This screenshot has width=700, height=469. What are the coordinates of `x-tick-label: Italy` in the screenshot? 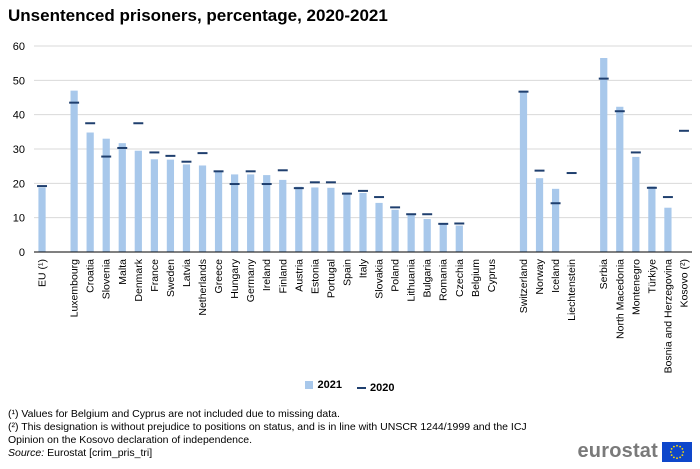 It's located at (364, 268).